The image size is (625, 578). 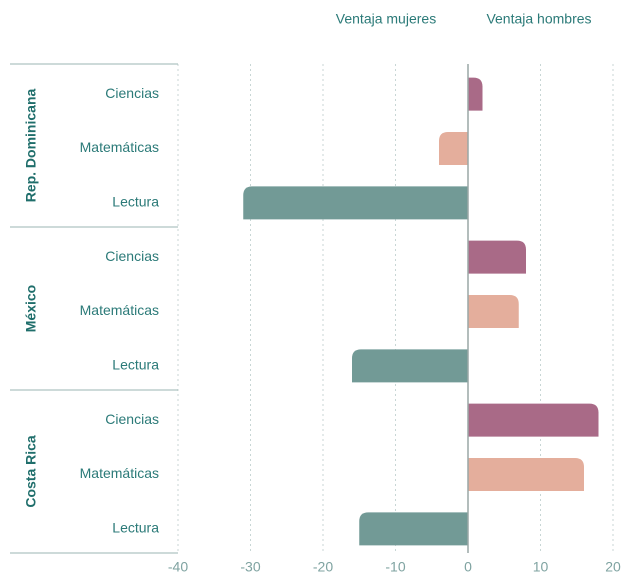 I want to click on annotation: Ventaja hombres, so click(x=538, y=19).